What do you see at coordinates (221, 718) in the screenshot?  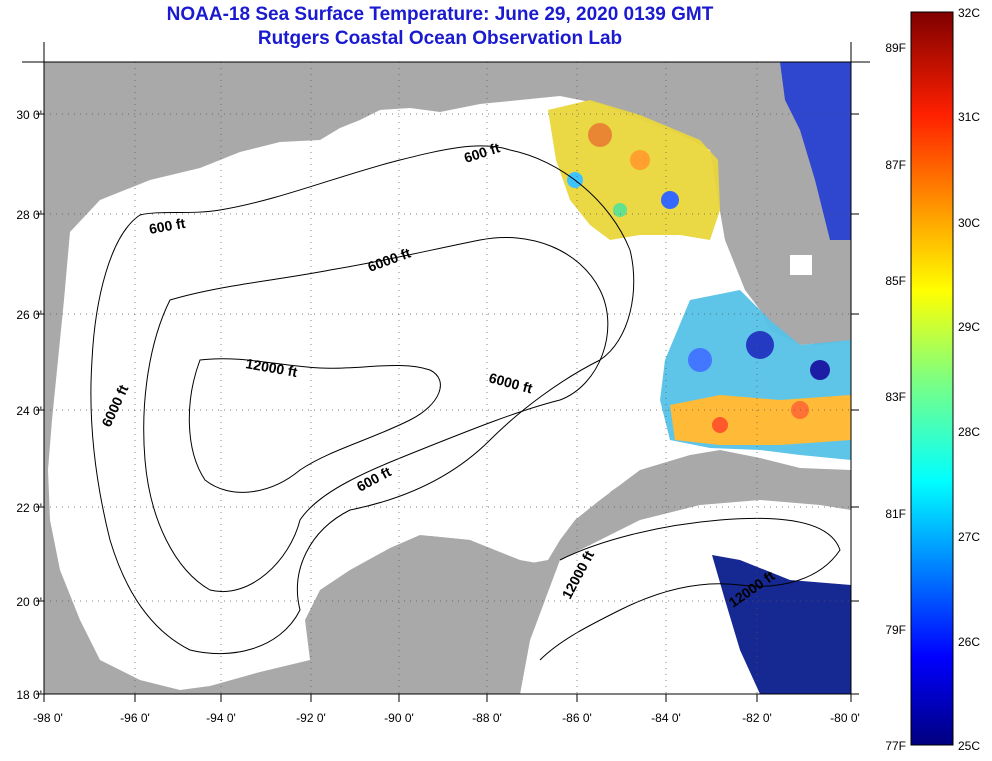 I see `lon-label: -94 0'` at bounding box center [221, 718].